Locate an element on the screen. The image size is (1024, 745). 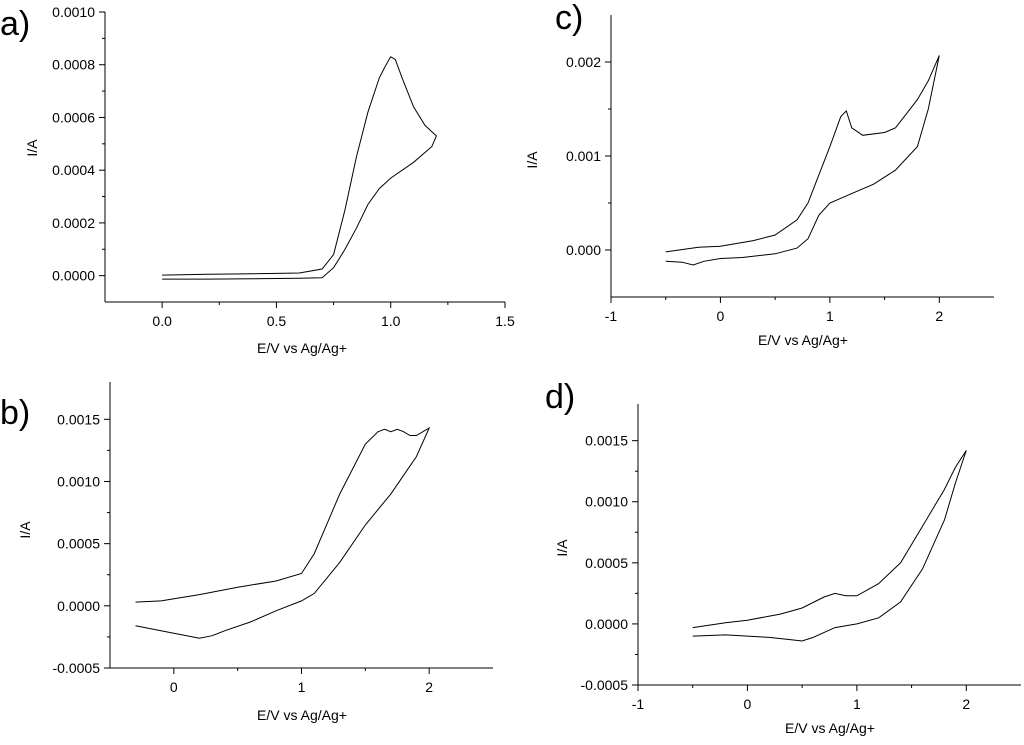
panel-a-x-tick-label: 1.0 is located at coordinates (391, 321).